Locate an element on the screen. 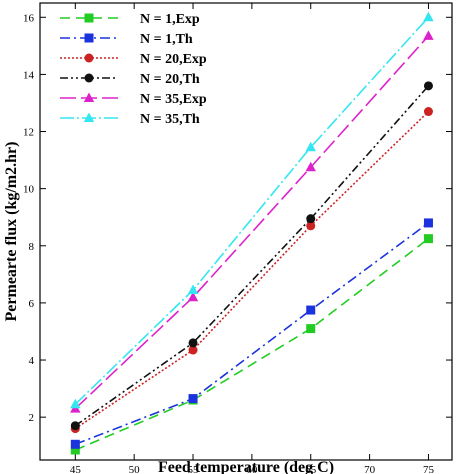 The width and height of the screenshot is (474, 474). legend-label: N = 20,Th is located at coordinates (170, 79).